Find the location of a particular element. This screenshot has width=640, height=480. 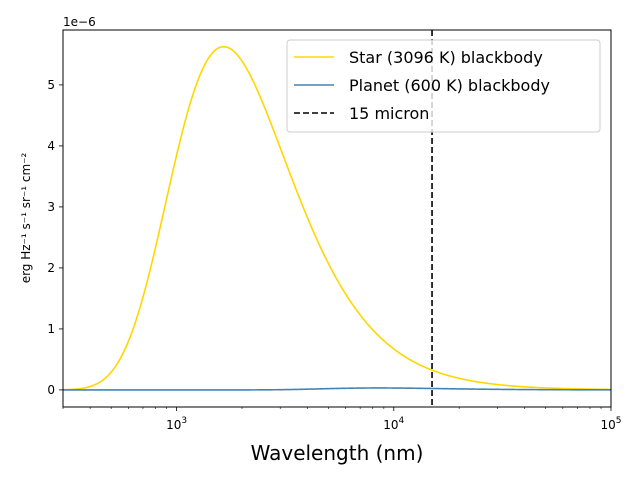

y-tick-label-3: 3 is located at coordinates (51, 207).